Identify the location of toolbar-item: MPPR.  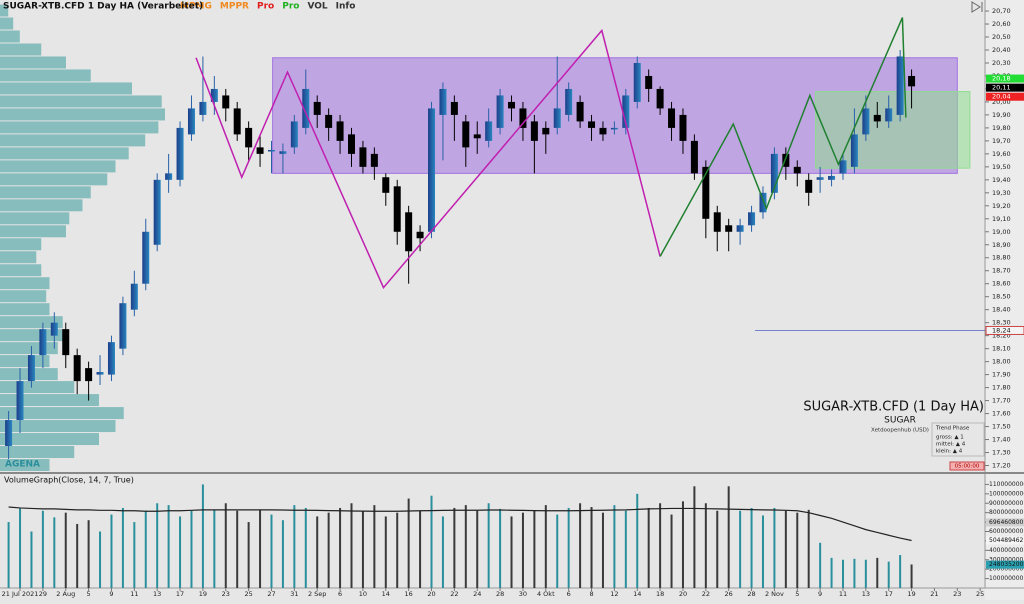
(234, 7).